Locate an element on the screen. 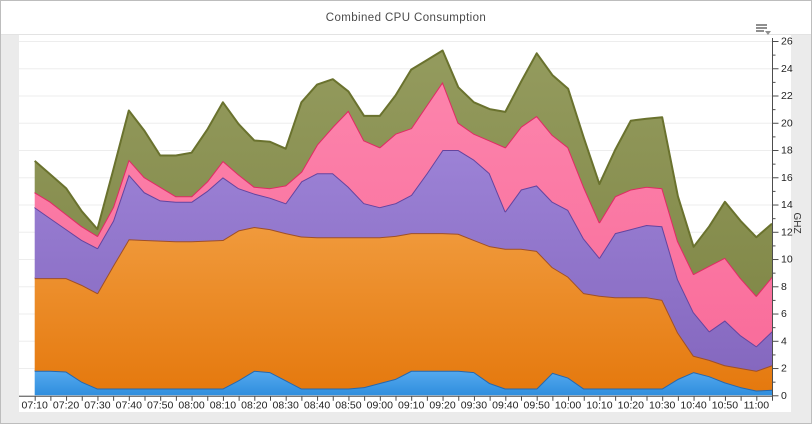  y-tick-label: 14 is located at coordinates (787, 205).